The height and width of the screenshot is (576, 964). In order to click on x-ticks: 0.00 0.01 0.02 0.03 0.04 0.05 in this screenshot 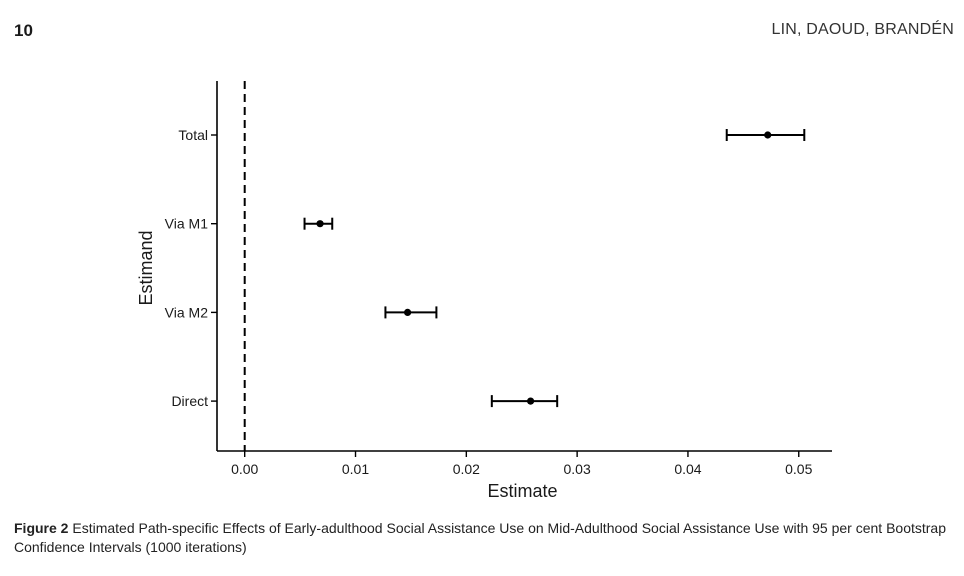, I will do `click(522, 464)`.